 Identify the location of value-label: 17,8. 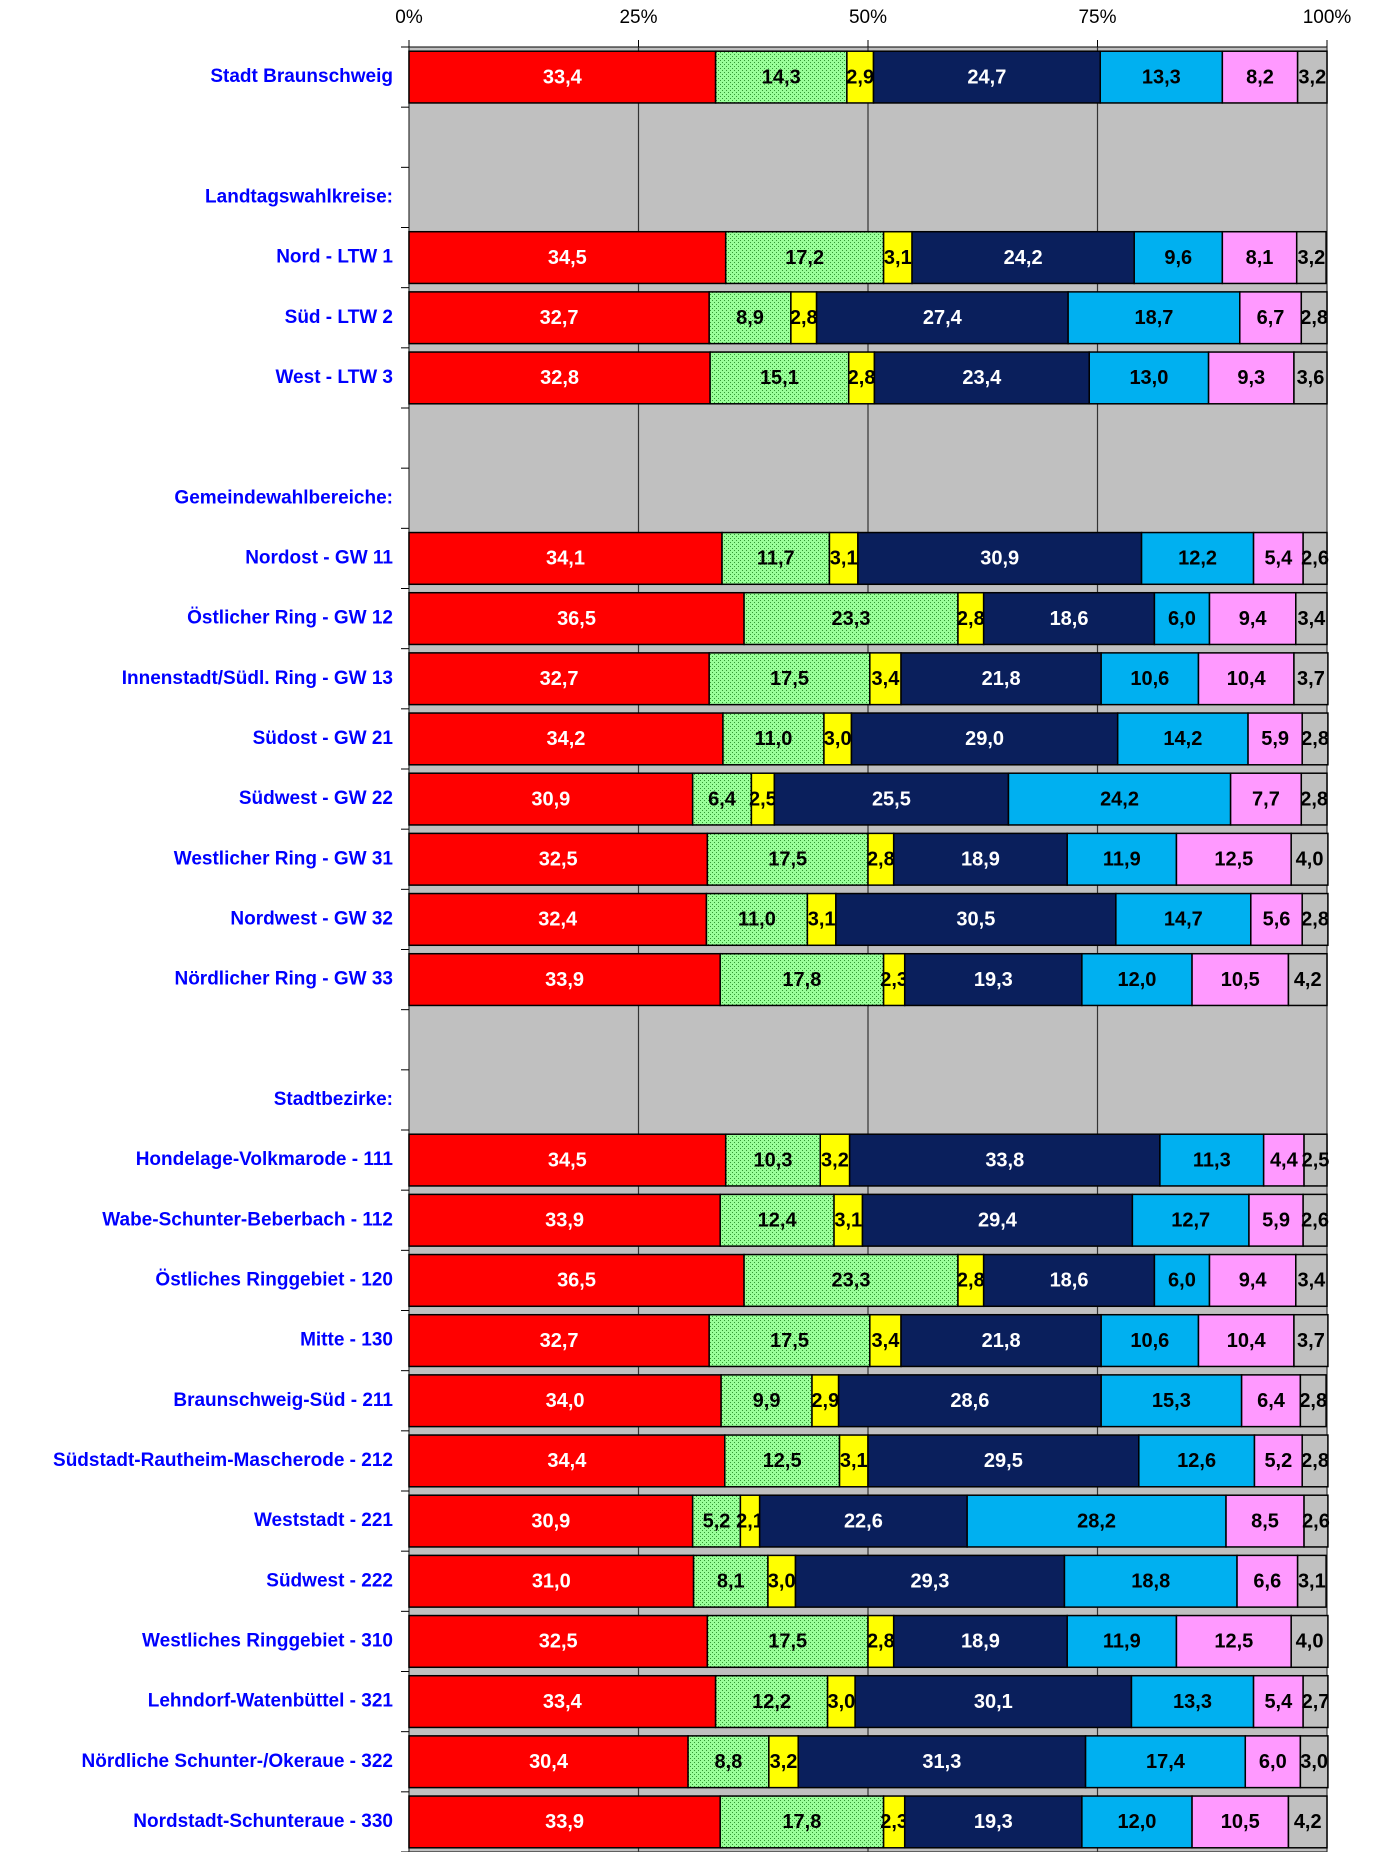
(801, 1822).